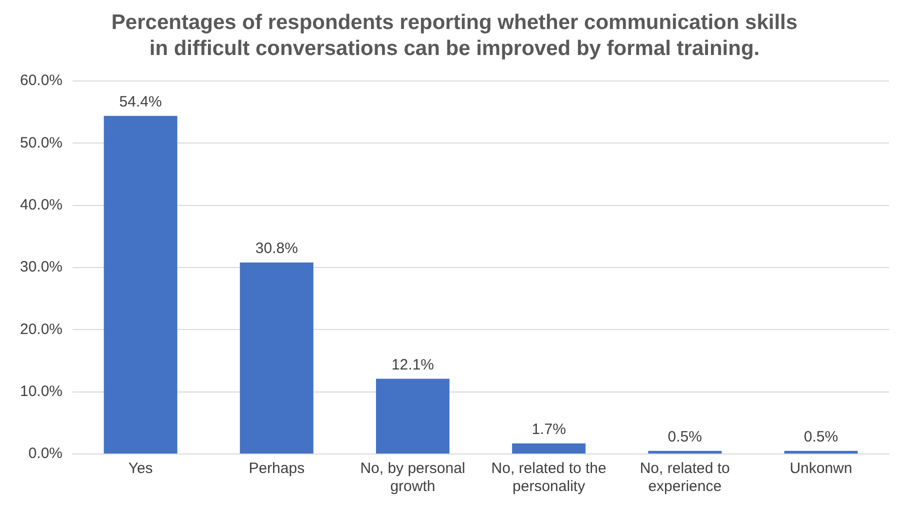 The height and width of the screenshot is (532, 909). What do you see at coordinates (140, 101) in the screenshot?
I see `data-label: 54.4%` at bounding box center [140, 101].